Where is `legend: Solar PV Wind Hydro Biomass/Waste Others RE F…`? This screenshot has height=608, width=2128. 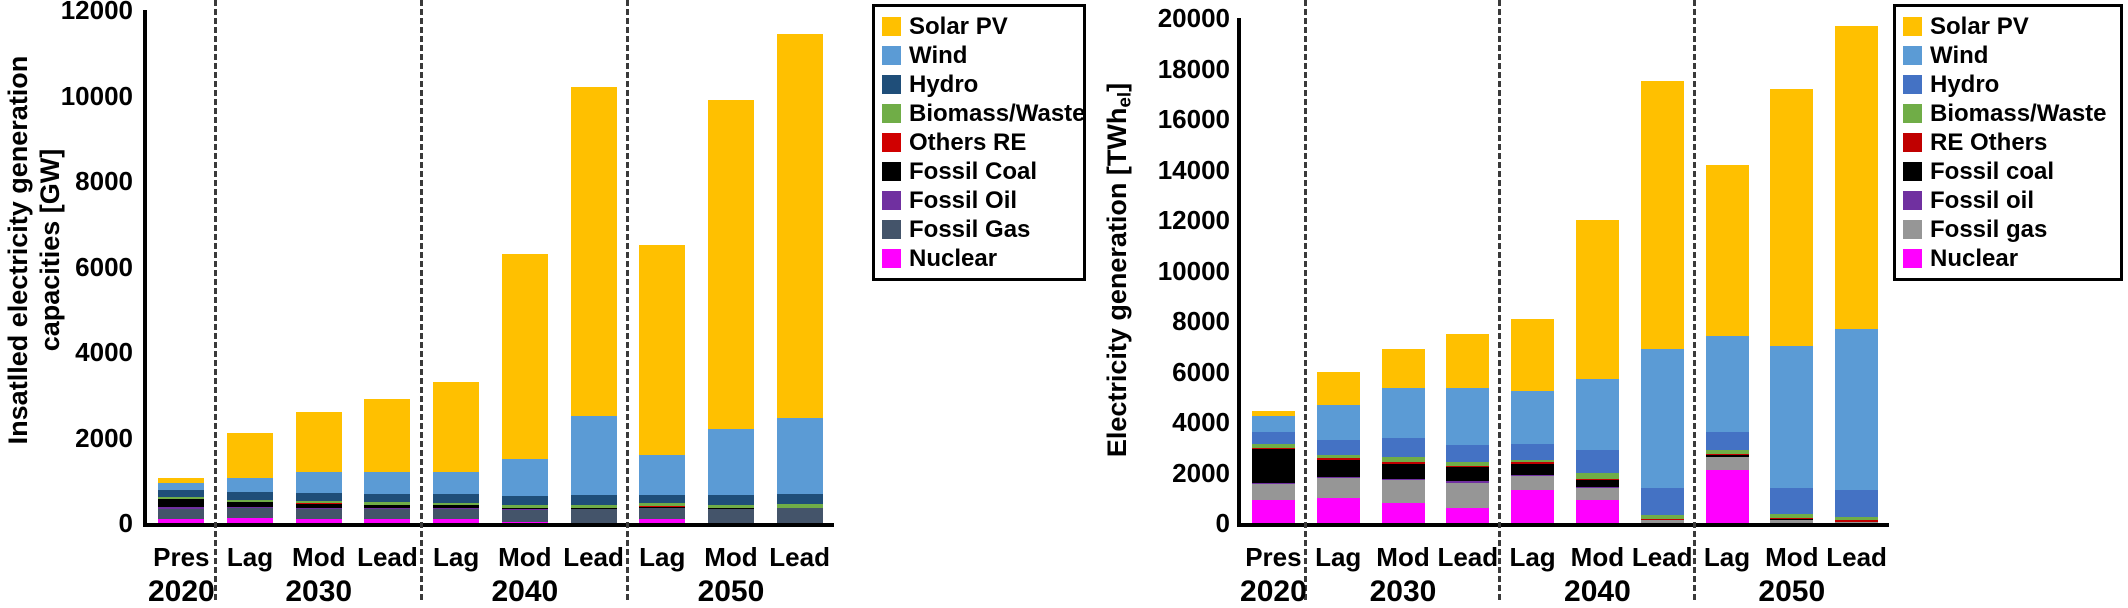
legend: Solar PV Wind Hydro Biomass/Waste Others RE F… is located at coordinates (979, 142).